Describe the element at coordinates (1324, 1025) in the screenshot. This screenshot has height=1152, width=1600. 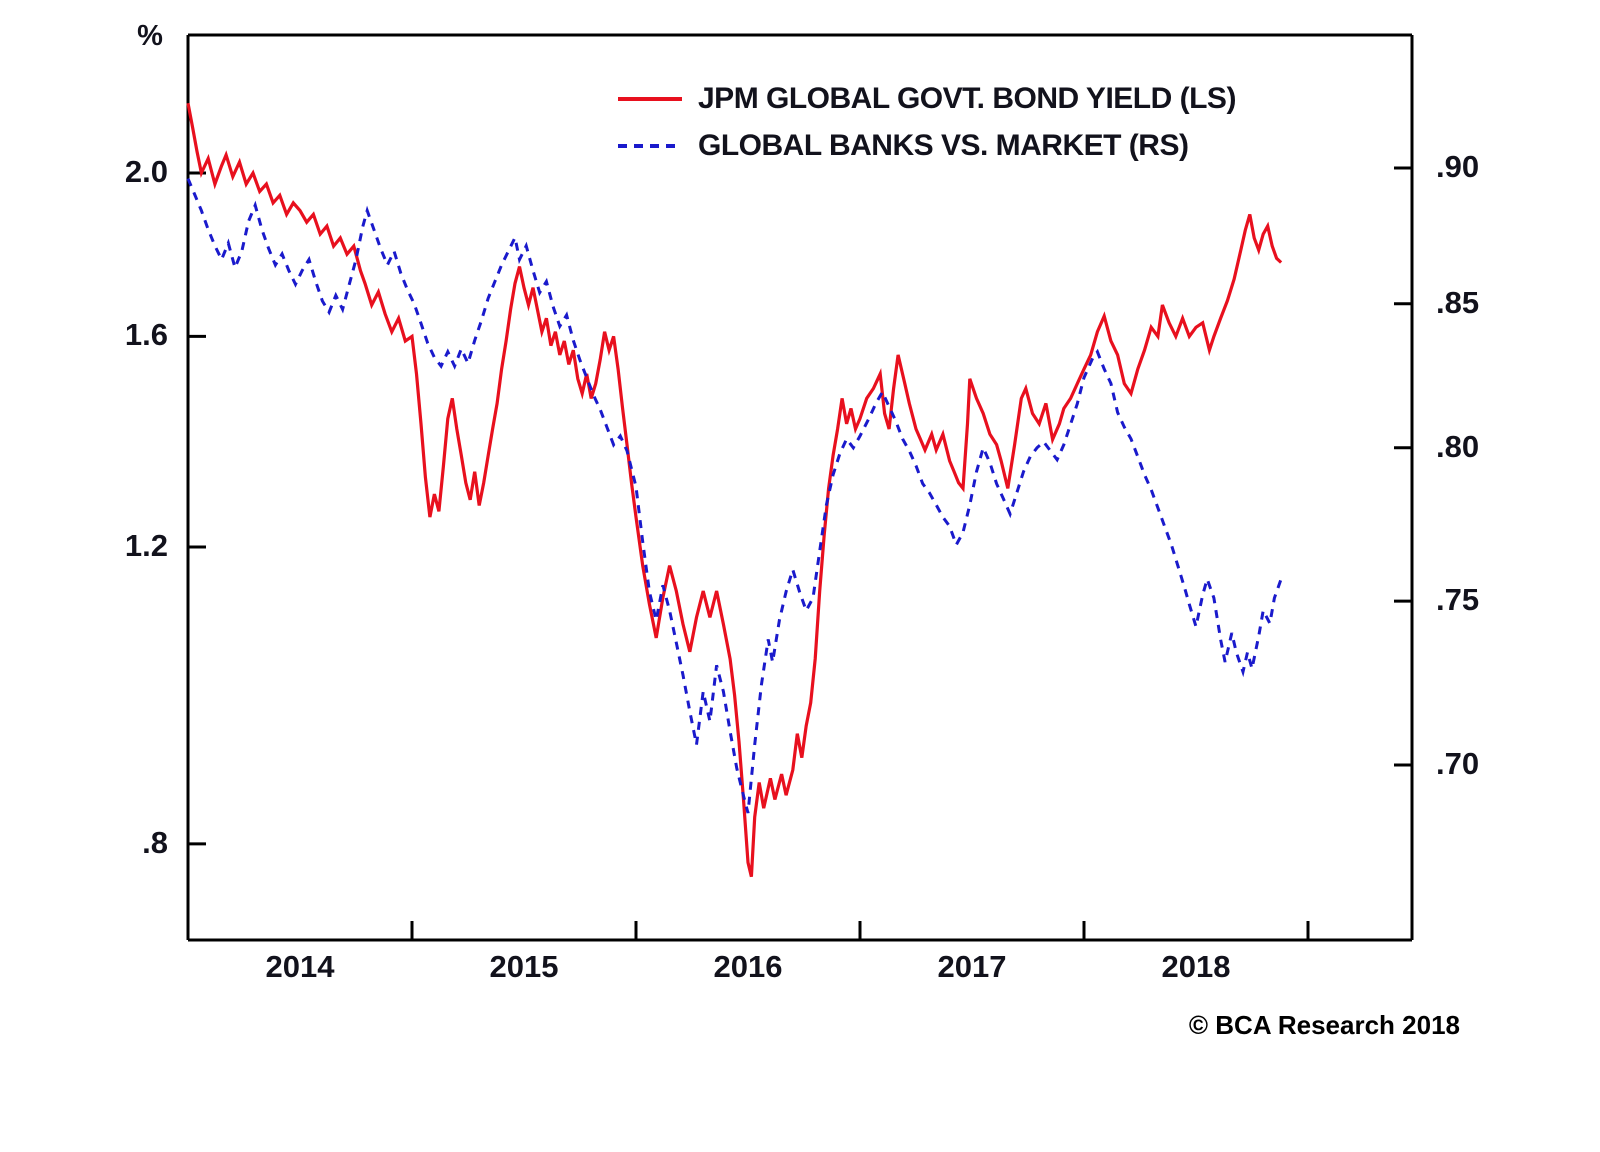
I see `copyright-text: © BCA Research 2018` at that location.